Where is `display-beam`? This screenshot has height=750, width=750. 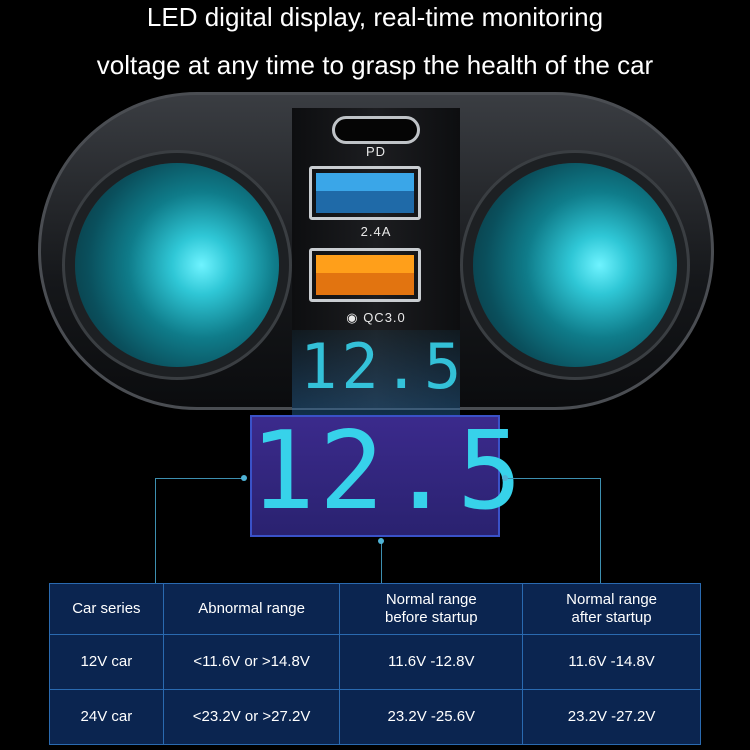 display-beam is located at coordinates (376, 375).